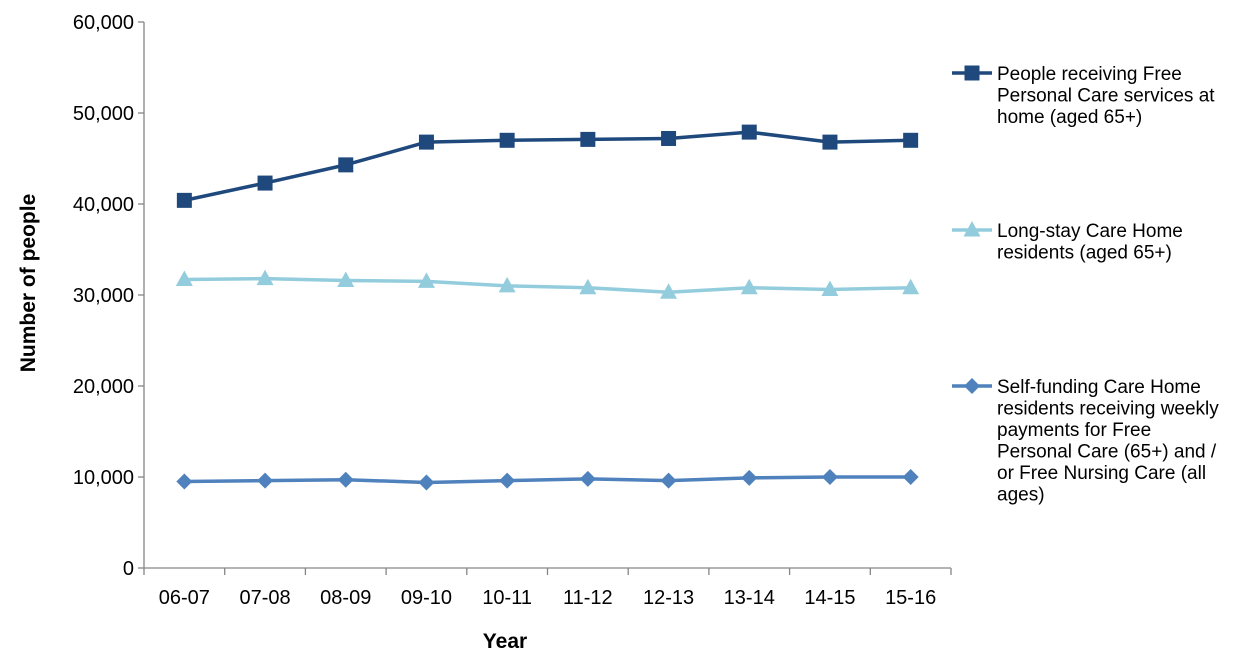 The width and height of the screenshot is (1252, 669). Describe the element at coordinates (345, 598) in the screenshot. I see `x-tick-label: 08-09` at that location.